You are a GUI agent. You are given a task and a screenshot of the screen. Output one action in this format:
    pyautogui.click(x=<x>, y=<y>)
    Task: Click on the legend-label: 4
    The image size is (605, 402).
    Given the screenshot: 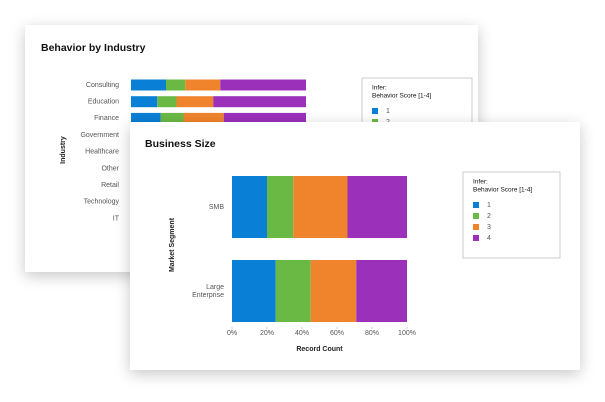 What is the action you would take?
    pyautogui.click(x=489, y=238)
    